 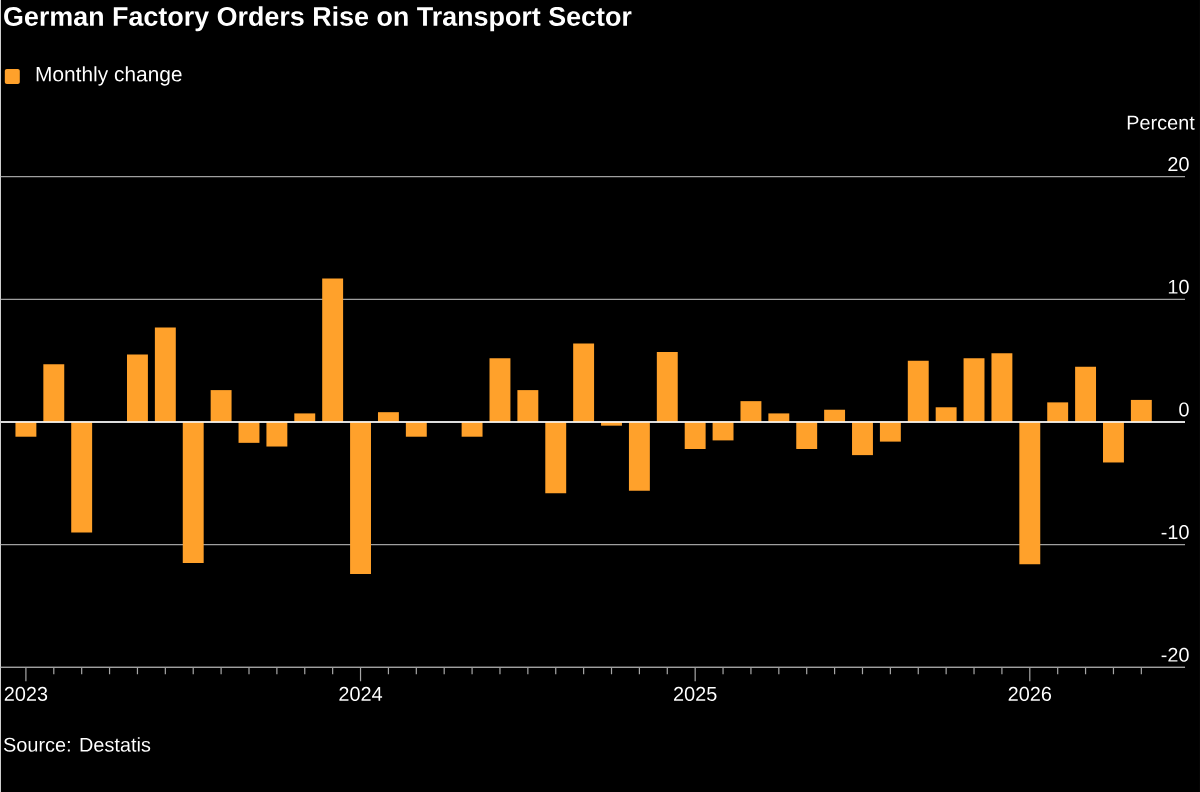 What do you see at coordinates (1030, 693) in the screenshot?
I see `x-tick-label: 2026` at bounding box center [1030, 693].